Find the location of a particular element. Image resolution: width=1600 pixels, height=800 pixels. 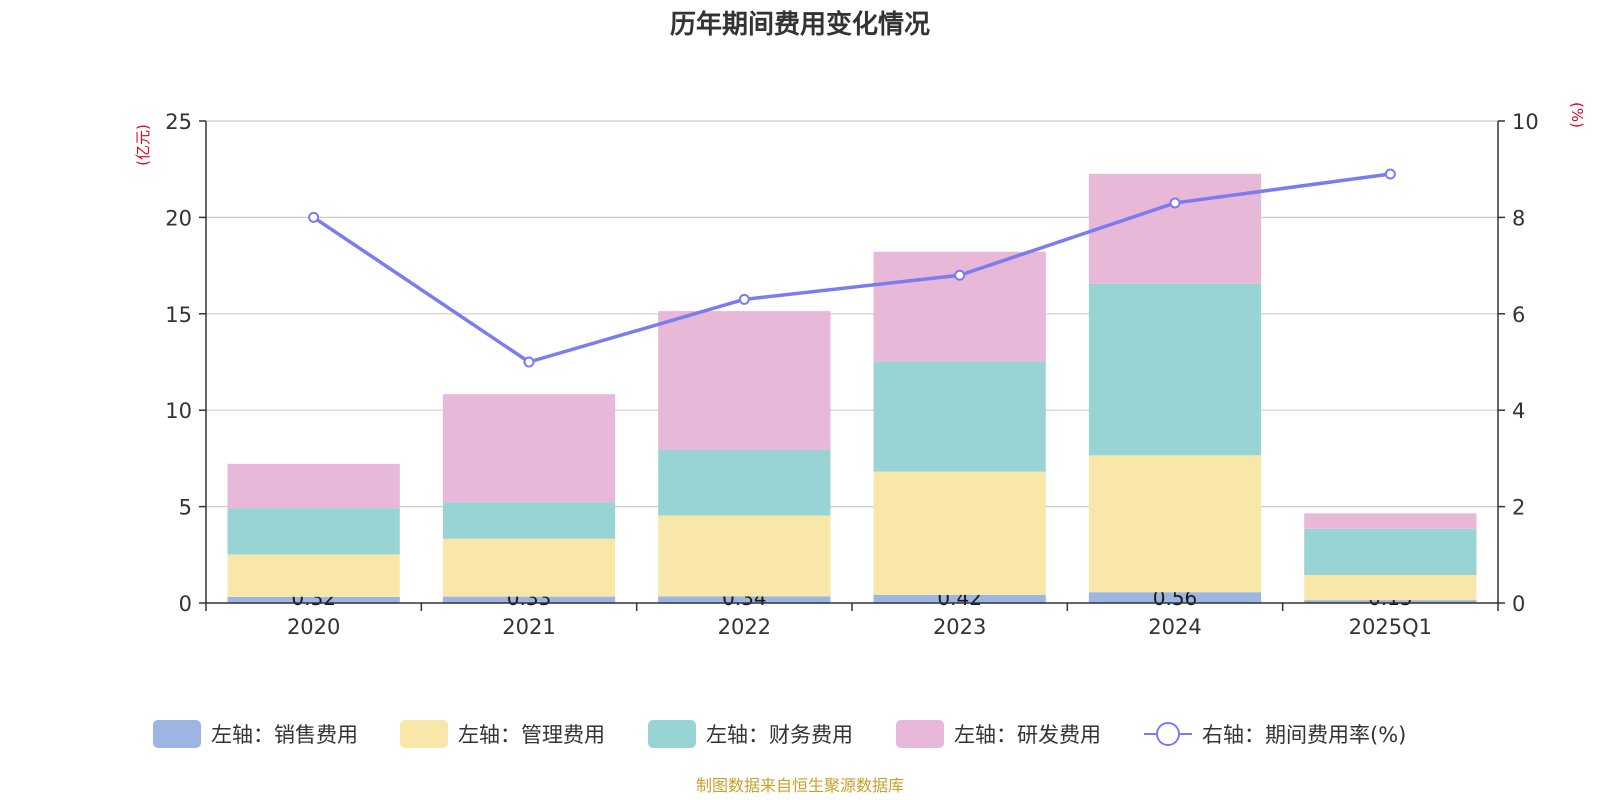

x-axis-tick-label: 2021 is located at coordinates (528, 627).